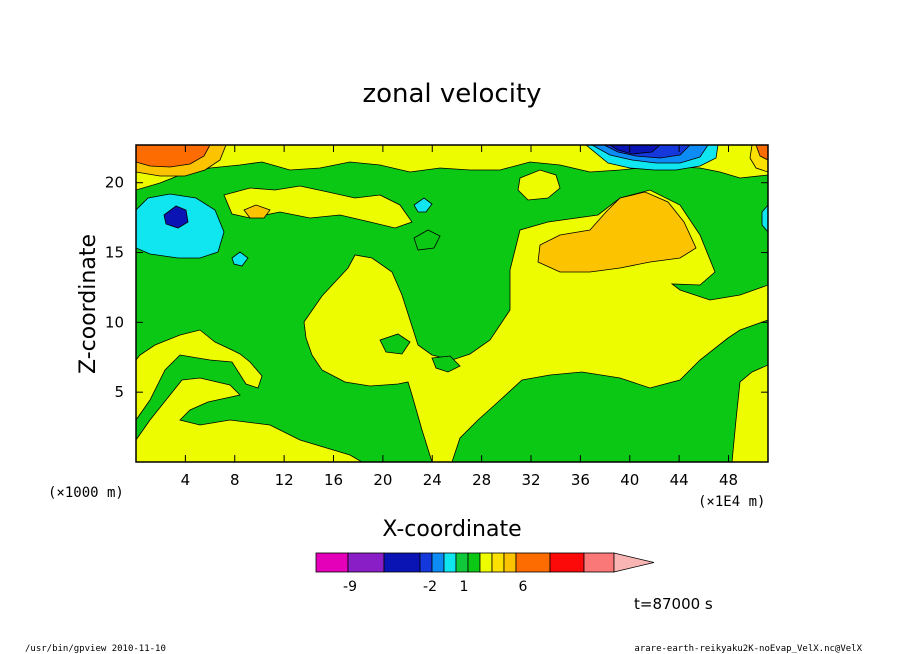 The image size is (904, 654). Describe the element at coordinates (451, 529) in the screenshot. I see `x-axis-label: X-coordinate` at that location.